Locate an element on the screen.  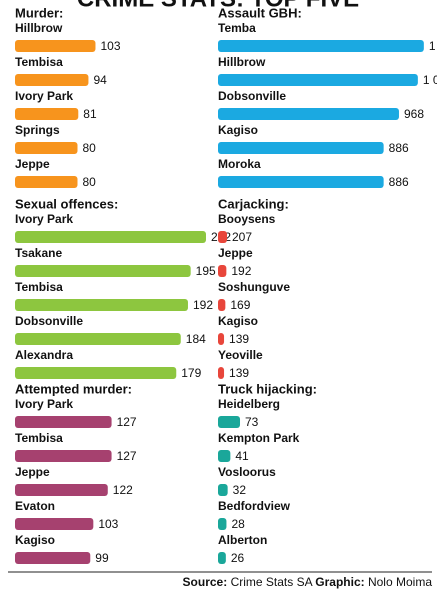
category-label: Soshunguve is located at coordinates (254, 287).